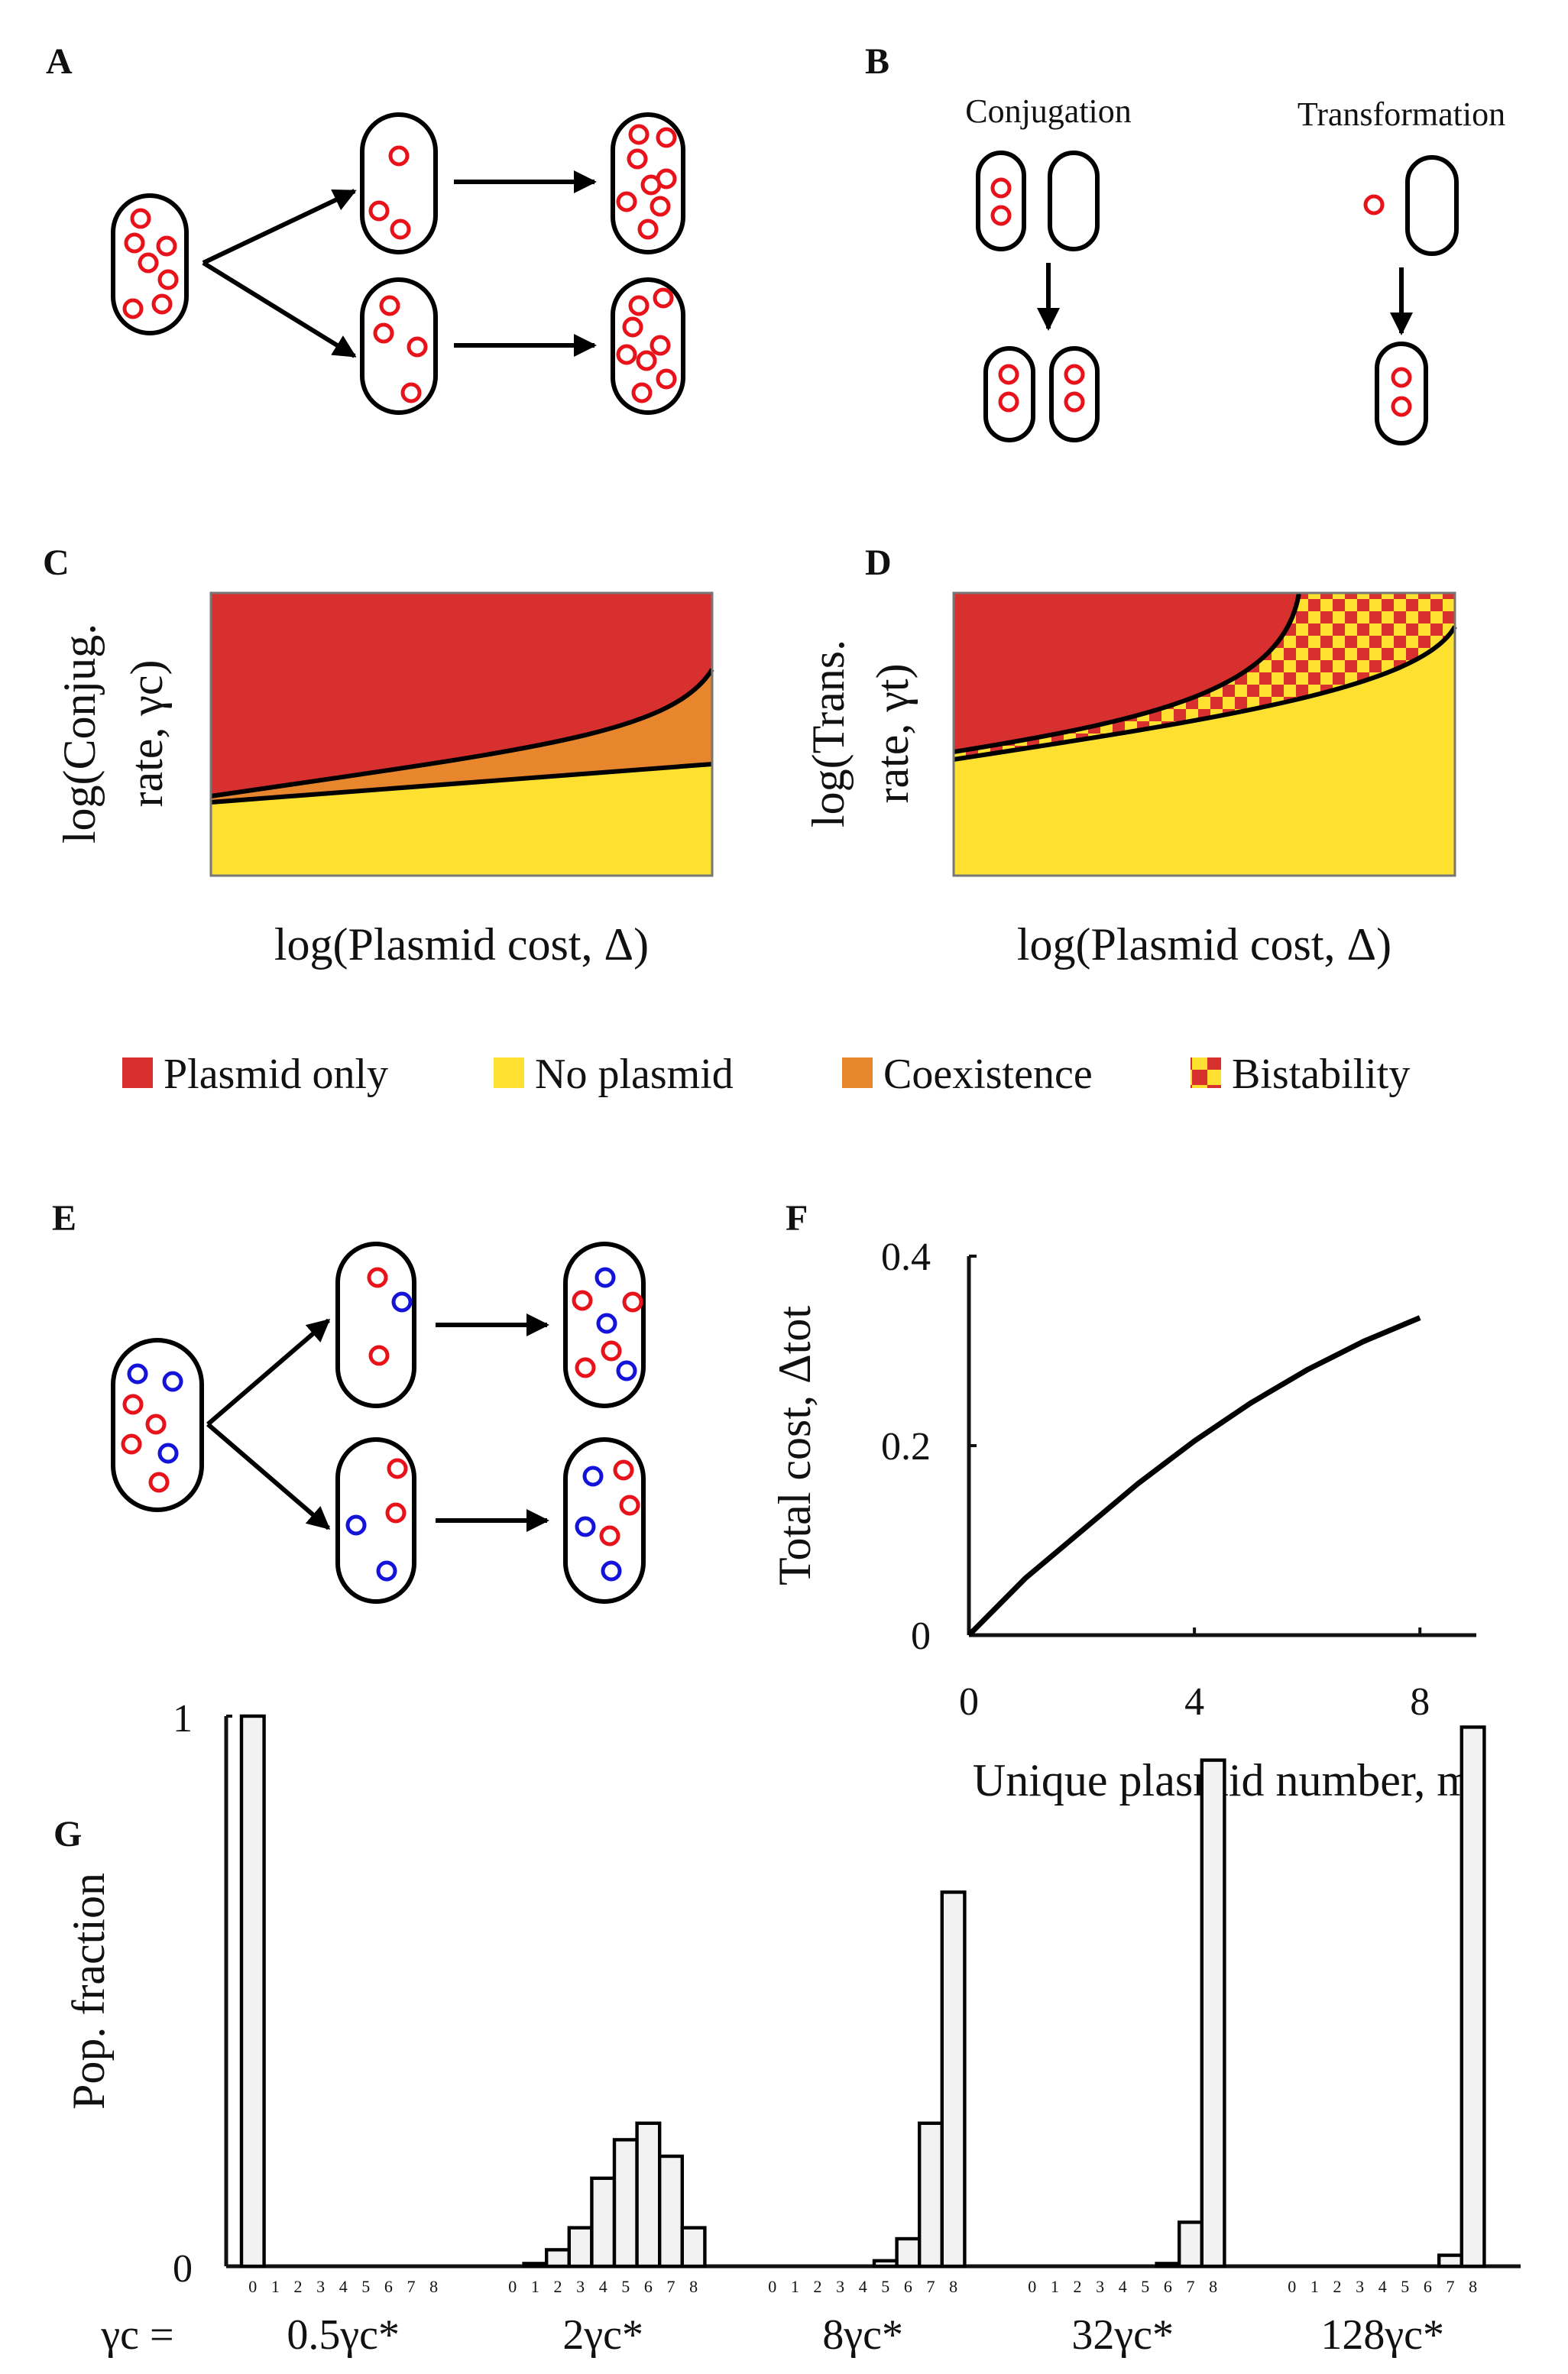  I want to click on y-axis-label: log(Conjug., so click(79, 733).